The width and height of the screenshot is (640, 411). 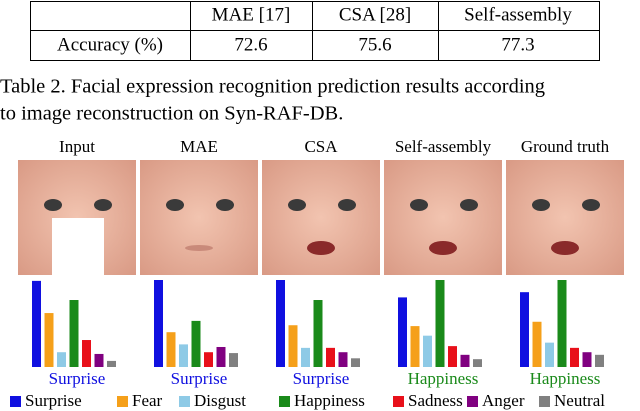 What do you see at coordinates (110, 44) in the screenshot?
I see `row-label: Accuracy (%)` at bounding box center [110, 44].